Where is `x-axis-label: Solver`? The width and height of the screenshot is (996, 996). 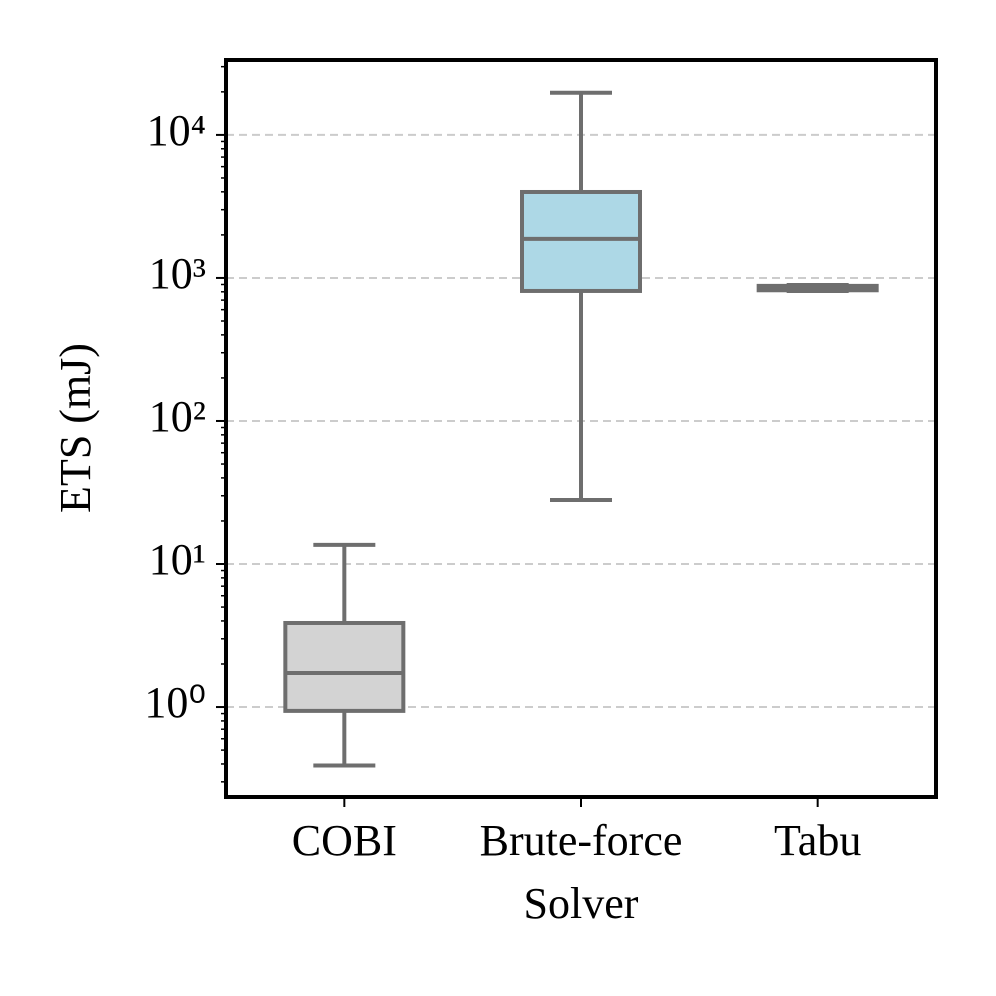
x-axis-label: Solver is located at coordinates (581, 903).